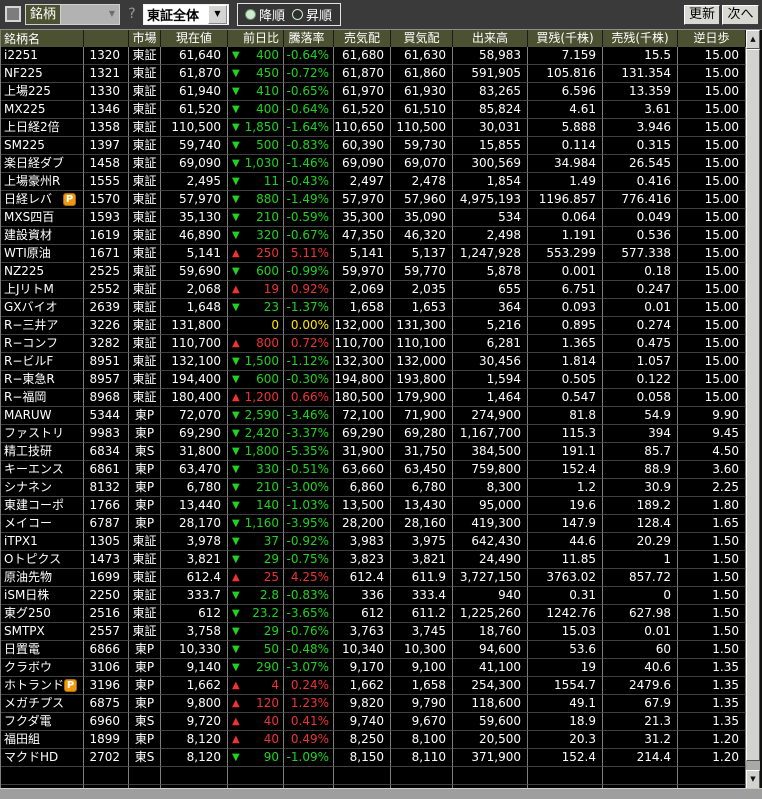 Image resolution: width=762 pixels, height=799 pixels. Describe the element at coordinates (309, 38) in the screenshot. I see `column-header-5: 騰落率` at that location.